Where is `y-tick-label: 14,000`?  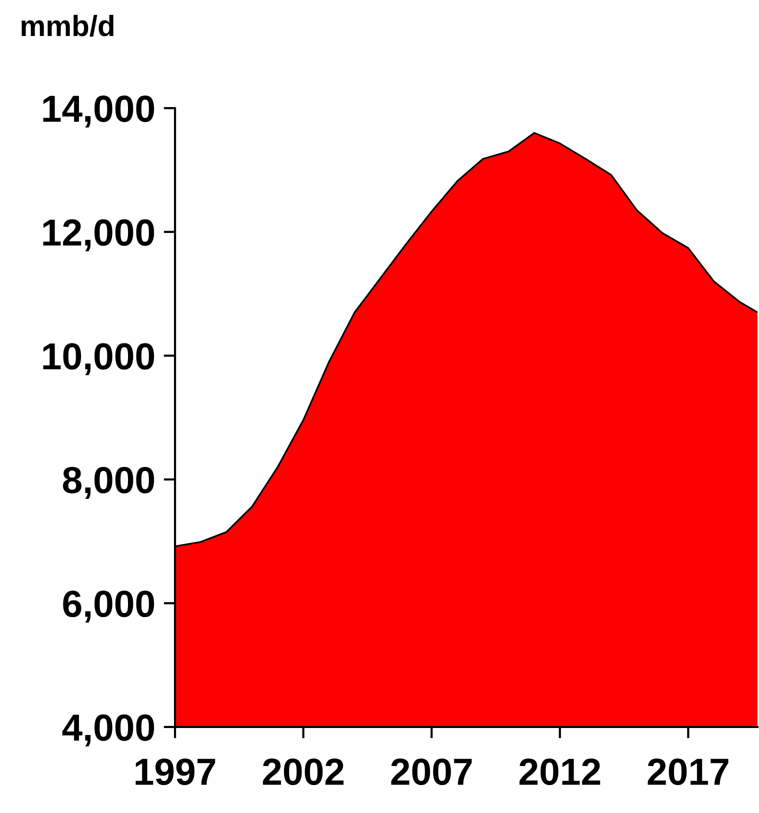 y-tick-label: 14,000 is located at coordinates (98, 112).